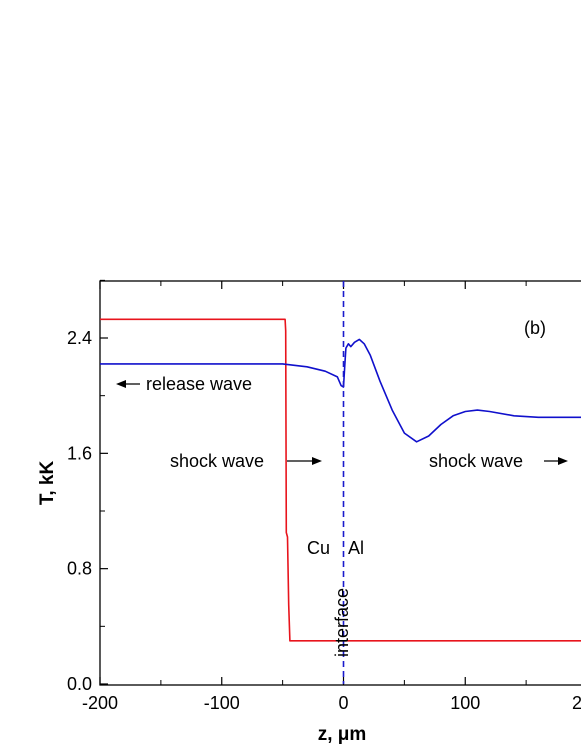 The width and height of the screenshot is (581, 752). I want to click on panel-label: (b), so click(535, 328).